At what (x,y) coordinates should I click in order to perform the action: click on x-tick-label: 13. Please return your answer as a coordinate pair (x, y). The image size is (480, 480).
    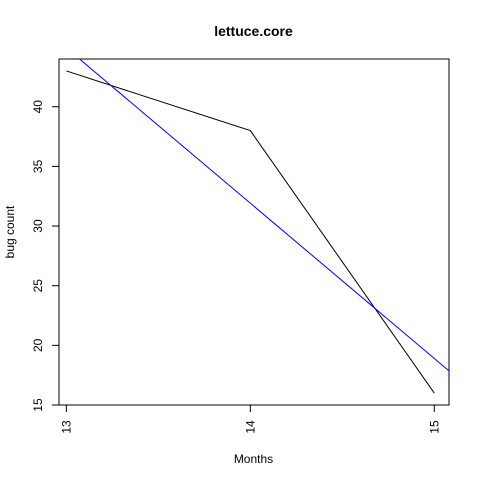
    Looking at the image, I should click on (66, 427).